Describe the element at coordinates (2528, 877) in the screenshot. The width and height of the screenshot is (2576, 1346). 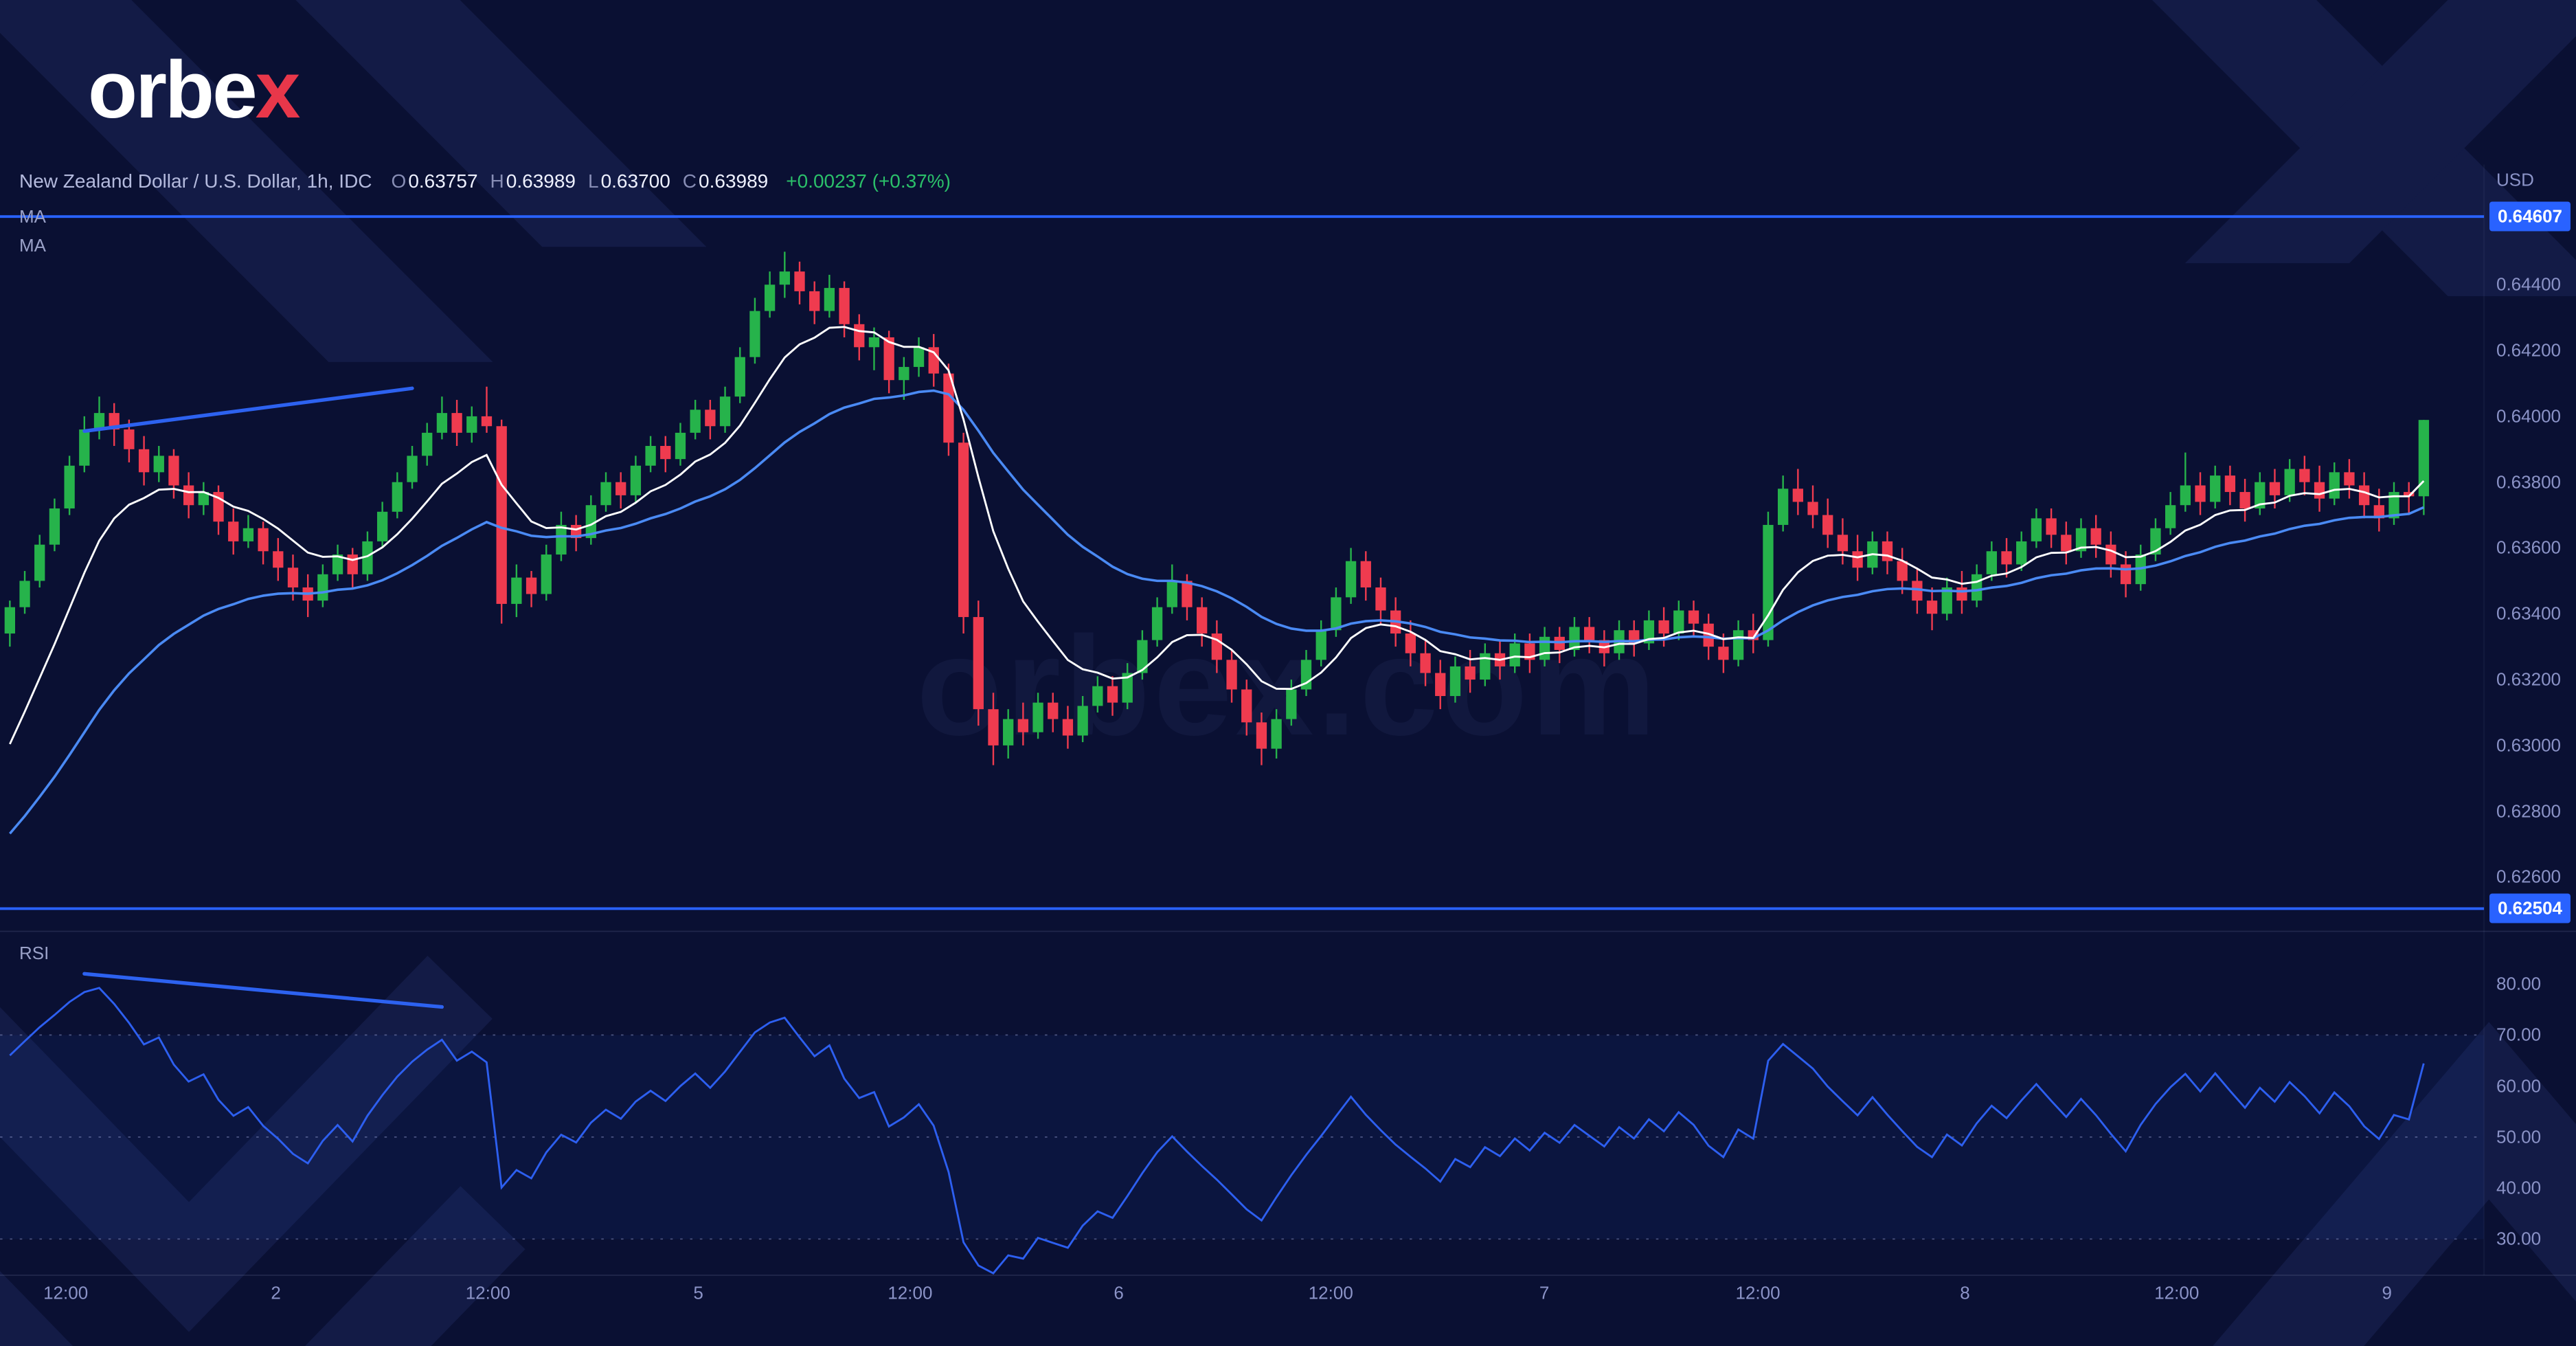
I see `price-tick-label: 0.62600` at that location.